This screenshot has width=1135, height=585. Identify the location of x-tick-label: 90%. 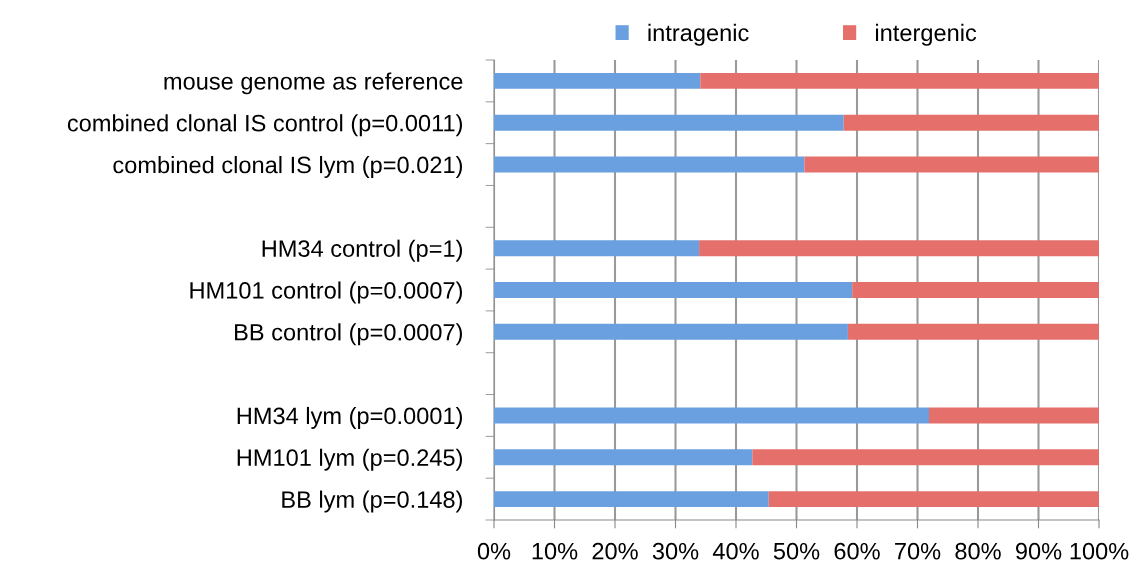
(1038, 551).